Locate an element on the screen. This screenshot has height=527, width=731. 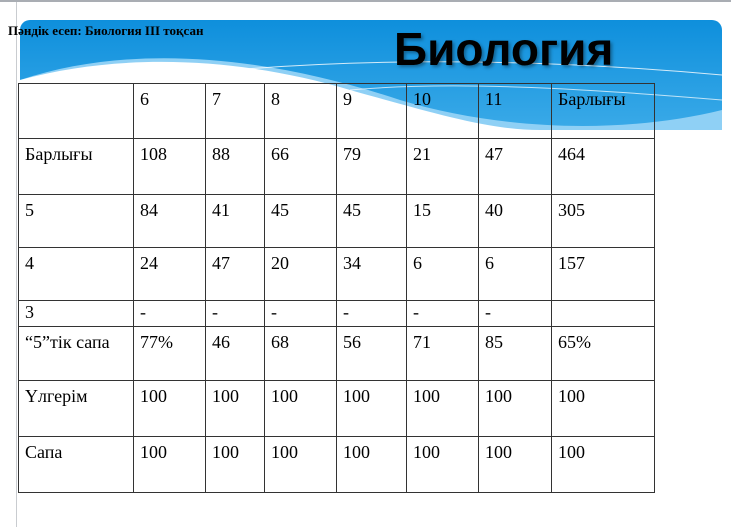
table-cell: 464 is located at coordinates (603, 166).